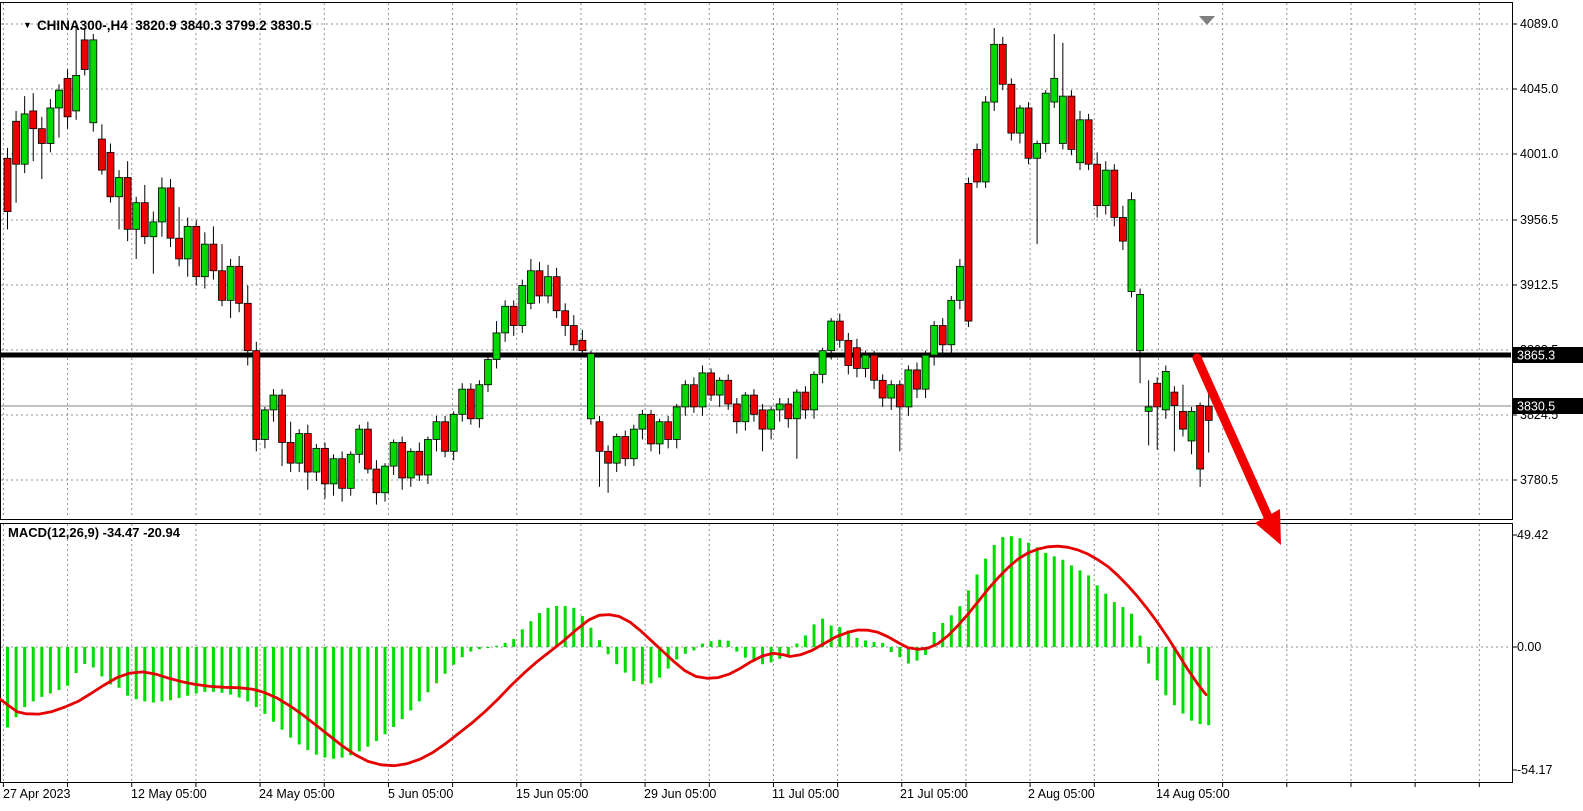 This screenshot has height=811, width=1583. I want to click on time-axis-label: 15 Jun 05:00, so click(552, 794).